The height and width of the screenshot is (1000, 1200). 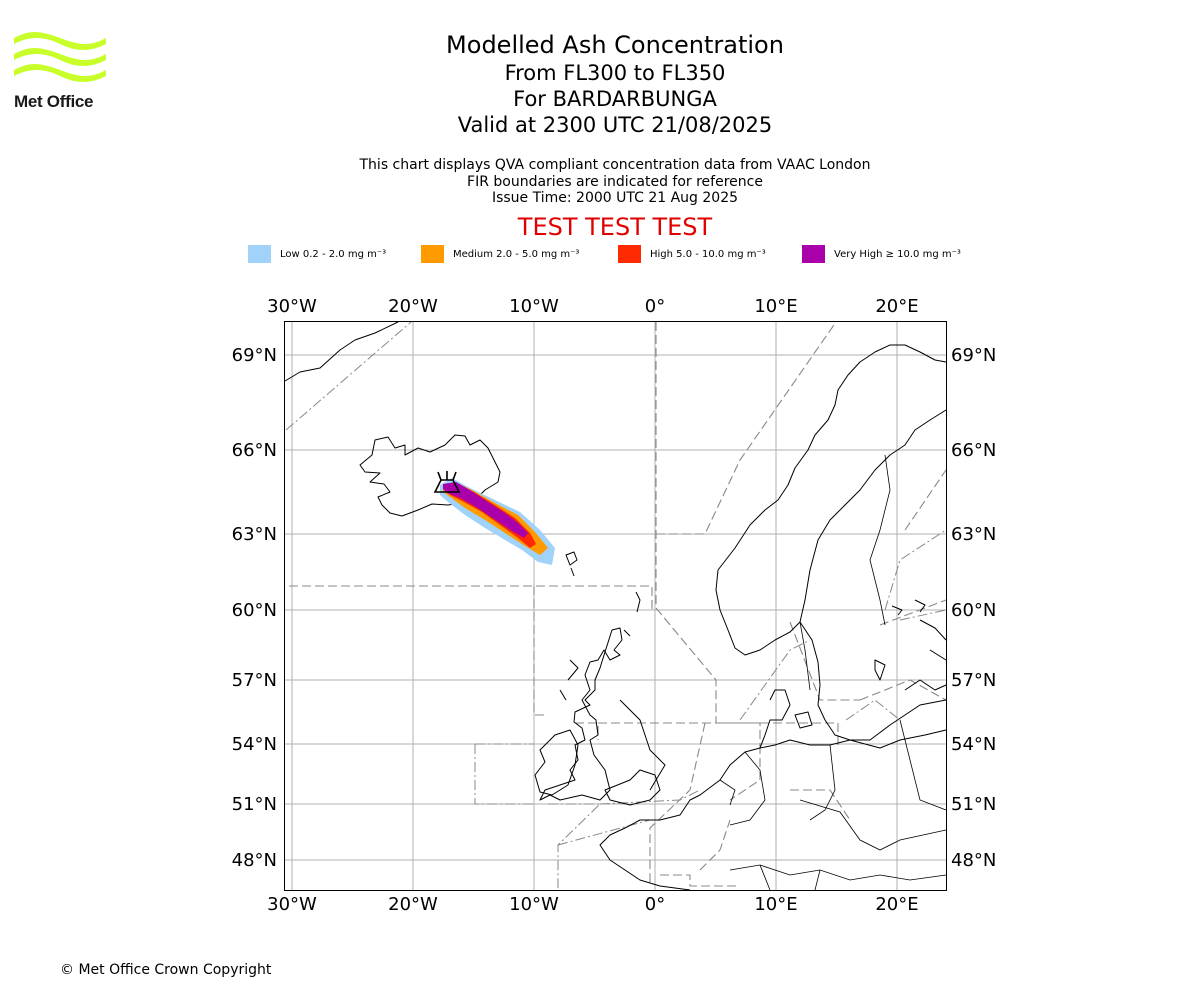 I want to click on lat-tick-right-60n: 60°N, so click(x=973, y=610).